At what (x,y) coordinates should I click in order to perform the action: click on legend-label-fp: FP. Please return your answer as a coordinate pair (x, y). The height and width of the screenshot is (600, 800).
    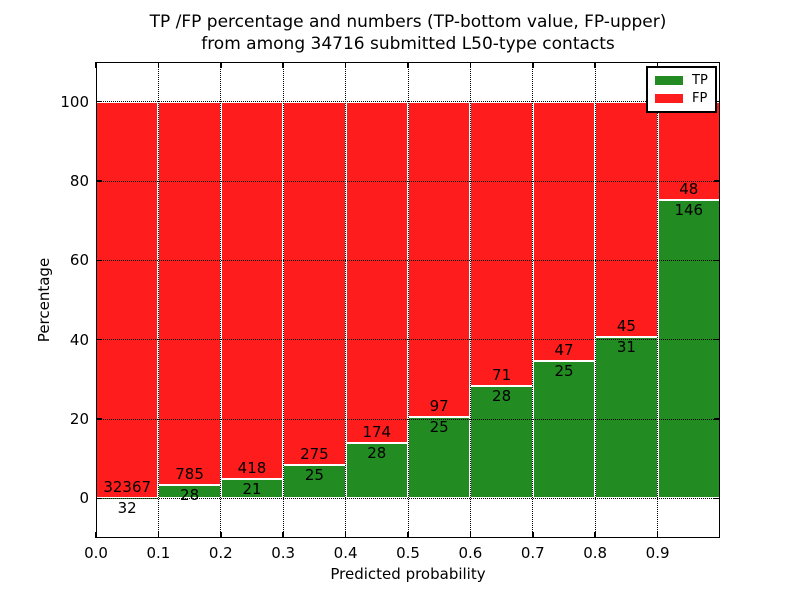
    Looking at the image, I should click on (700, 98).